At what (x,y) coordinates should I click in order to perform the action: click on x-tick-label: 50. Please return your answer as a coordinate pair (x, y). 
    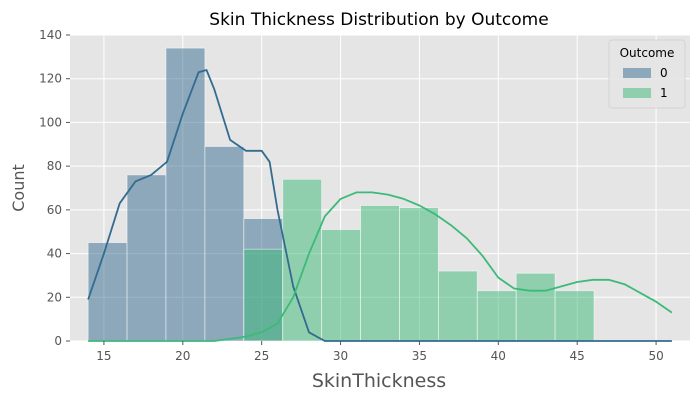
    Looking at the image, I should click on (655, 356).